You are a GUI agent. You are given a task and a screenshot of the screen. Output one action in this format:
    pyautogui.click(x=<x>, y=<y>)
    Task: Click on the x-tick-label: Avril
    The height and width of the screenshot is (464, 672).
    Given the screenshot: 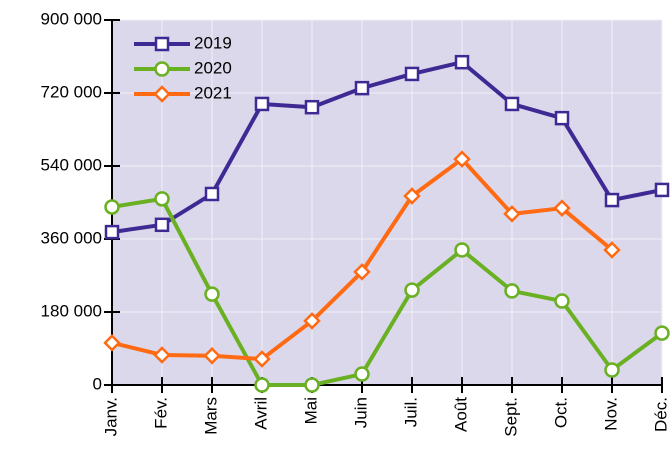 What is the action you would take?
    pyautogui.click(x=260, y=413)
    